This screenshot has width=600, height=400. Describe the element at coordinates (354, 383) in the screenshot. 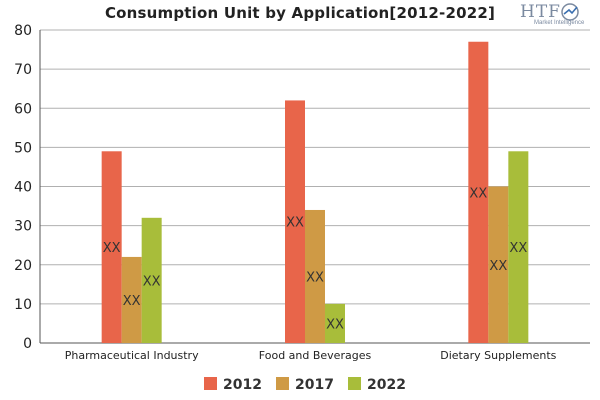

I see `legend-swatch-2022` at that location.